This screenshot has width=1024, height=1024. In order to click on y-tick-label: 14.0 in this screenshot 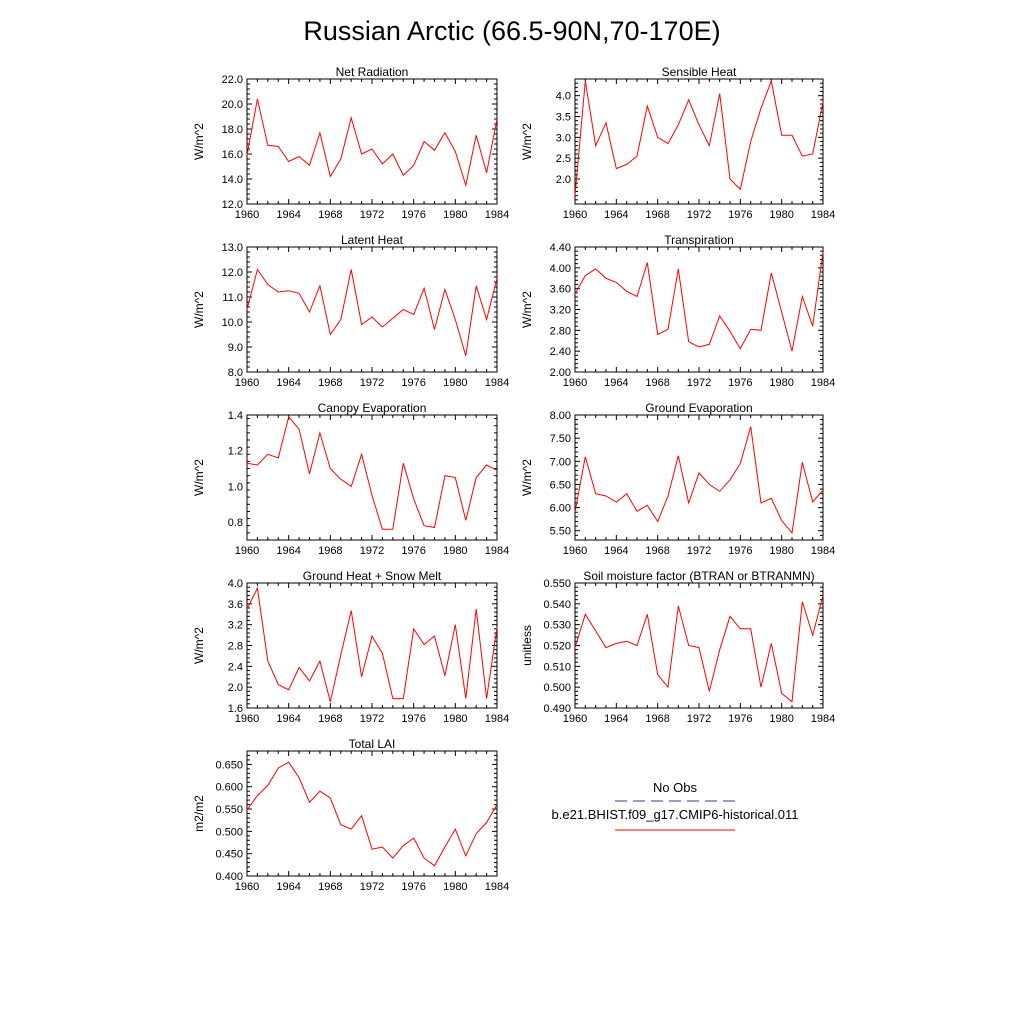, I will do `click(232, 180)`.